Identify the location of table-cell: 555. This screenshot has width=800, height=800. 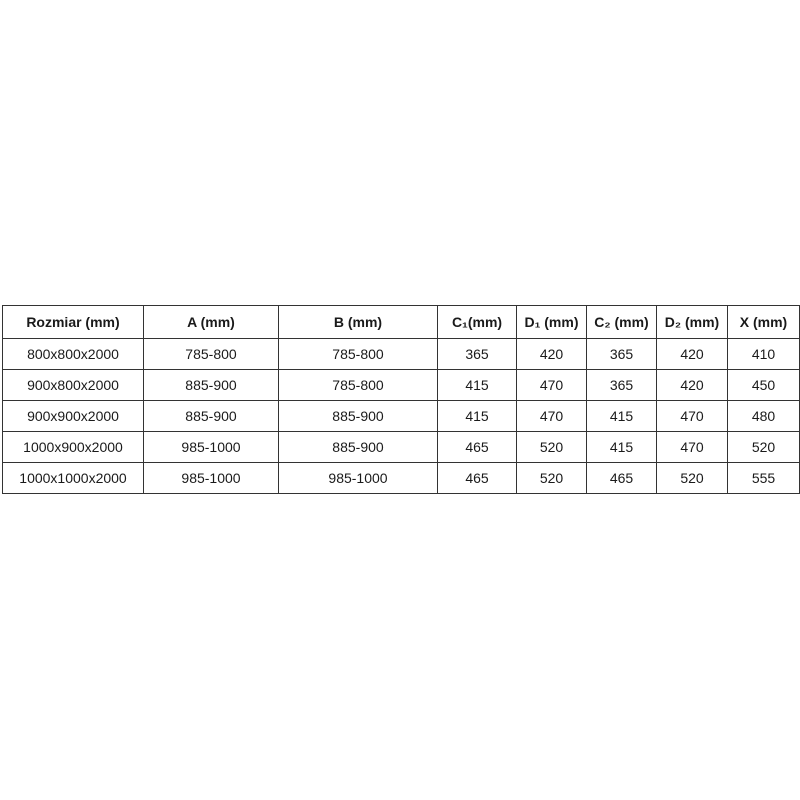
(763, 478).